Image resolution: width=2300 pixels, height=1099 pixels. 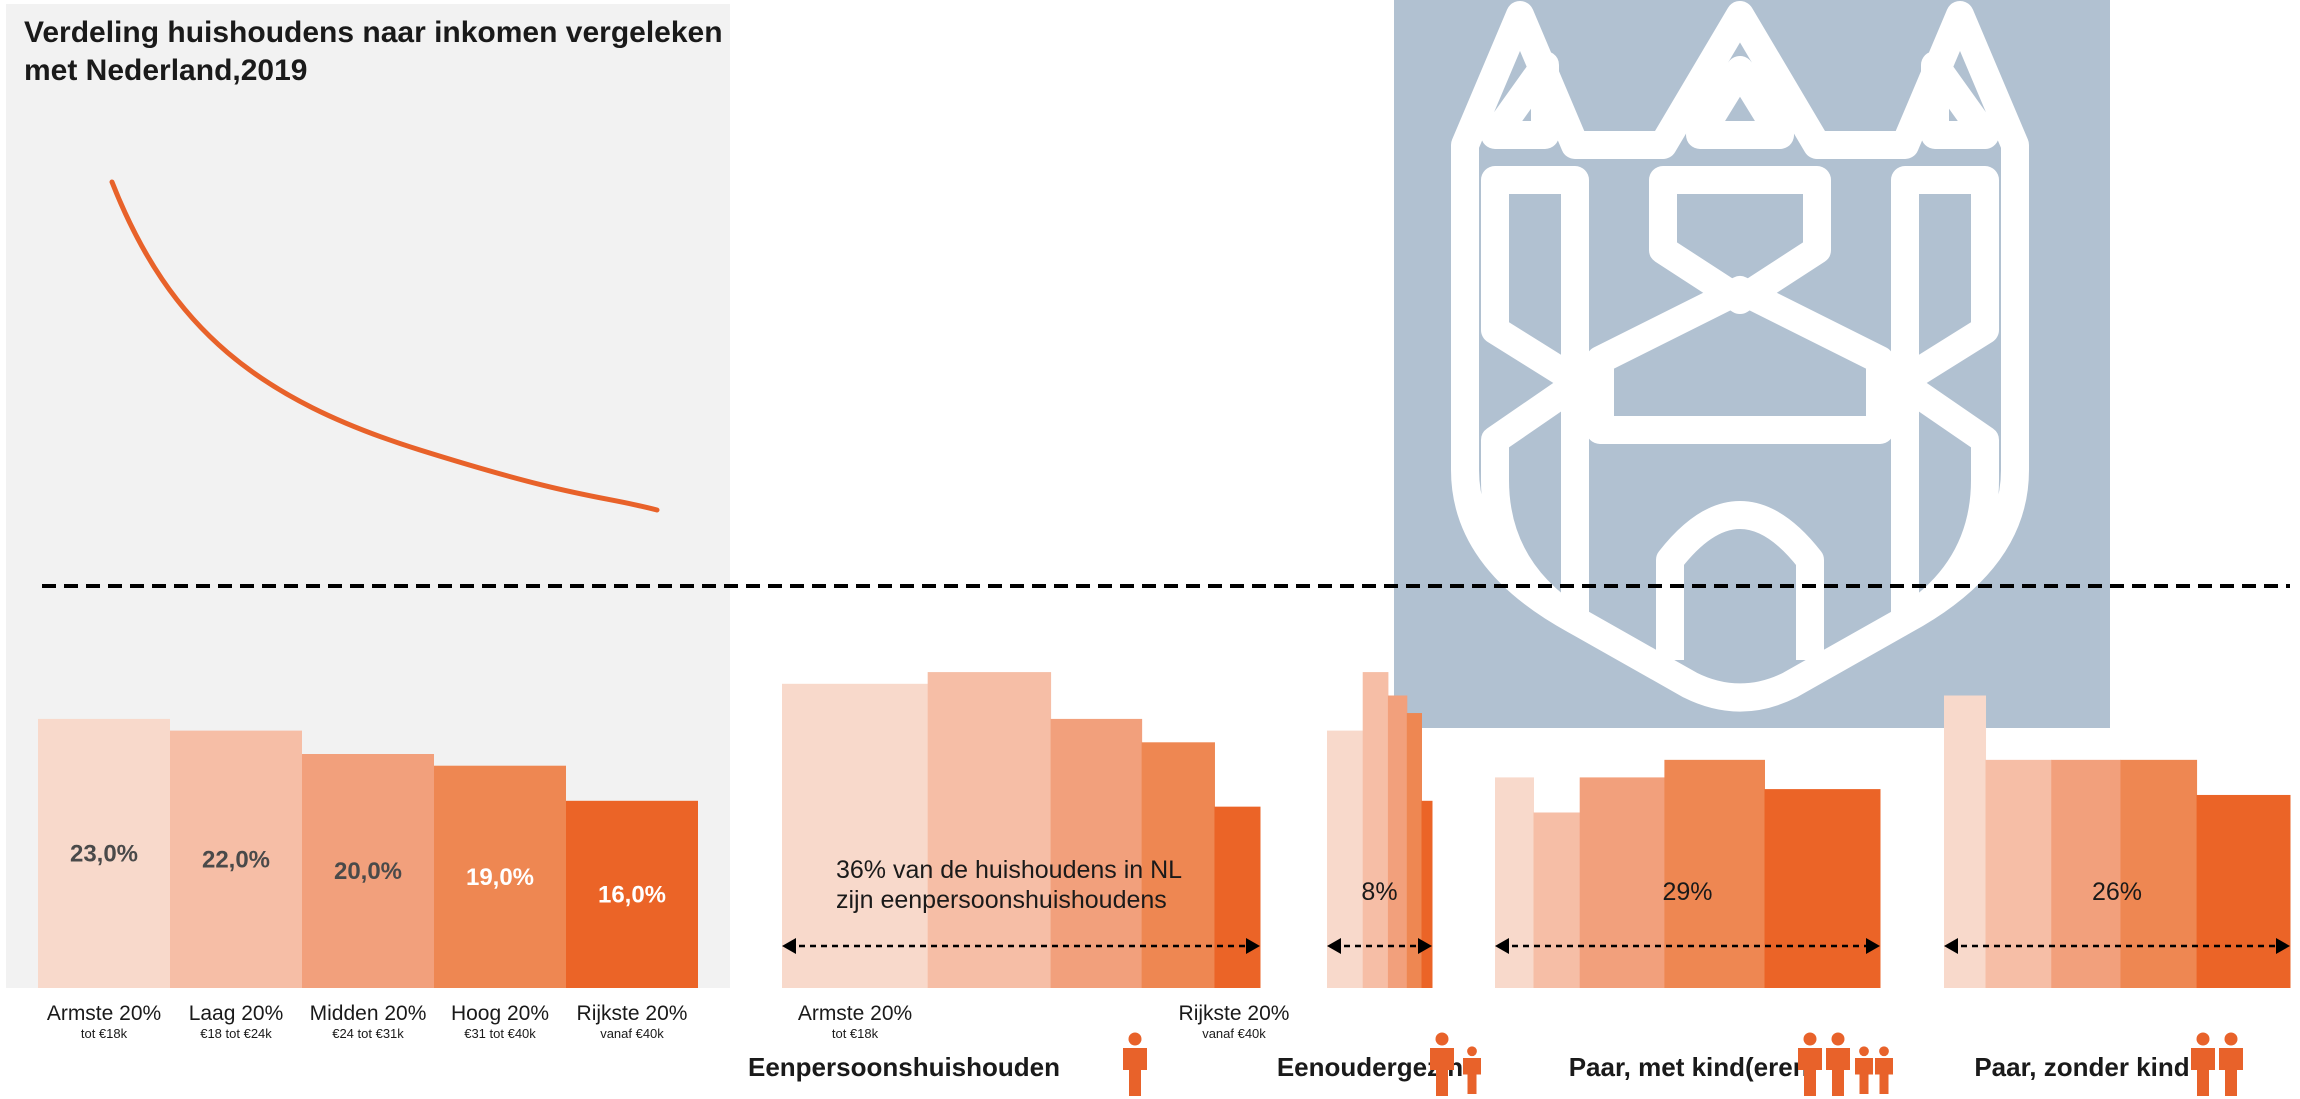 What do you see at coordinates (1135, 1064) in the screenshot?
I see `person-single-icon` at bounding box center [1135, 1064].